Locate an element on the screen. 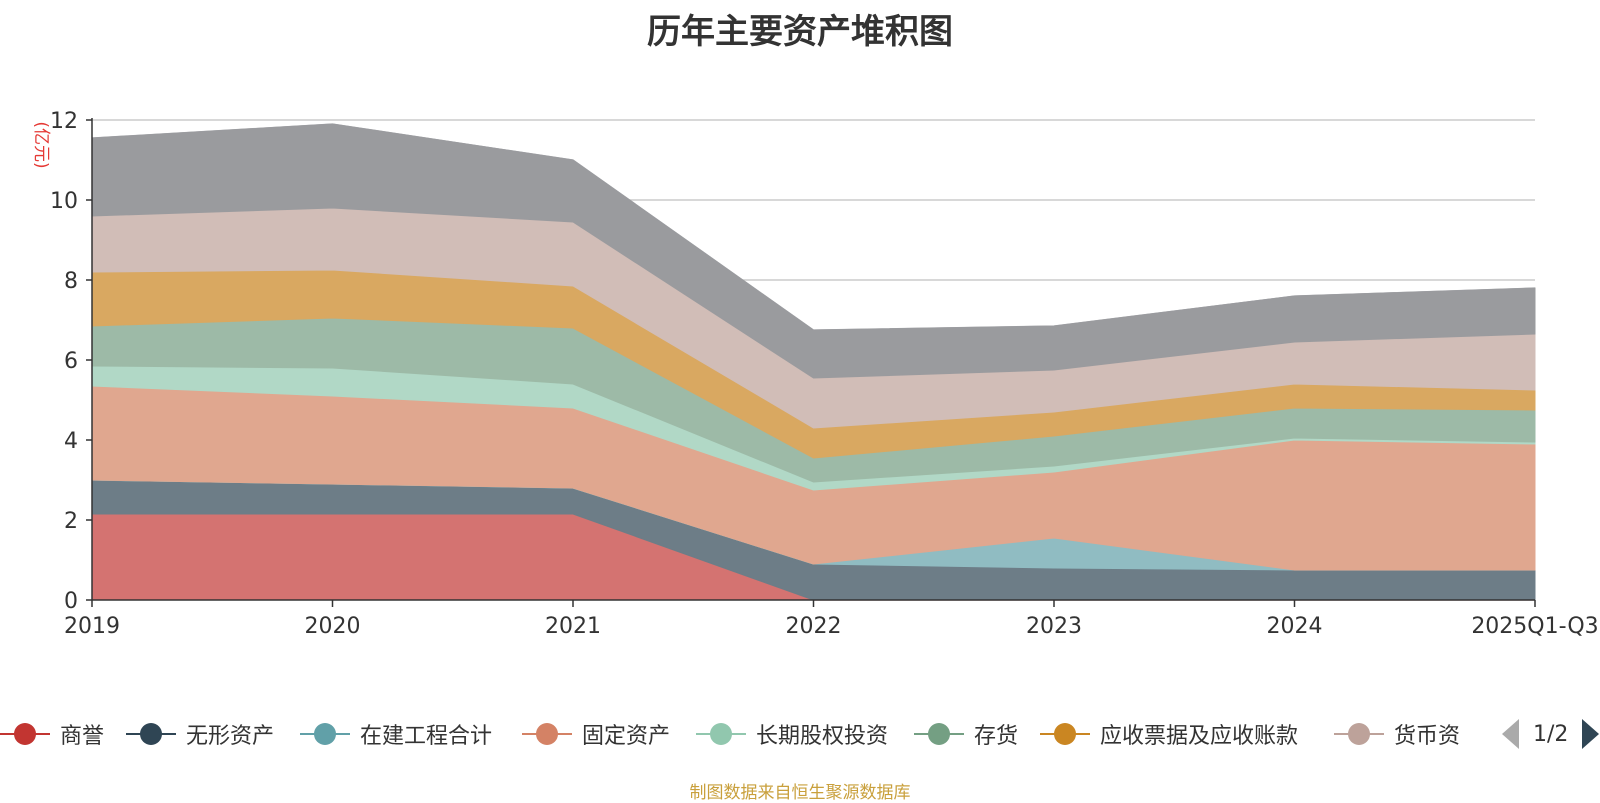 This screenshot has width=1600, height=803. y-tick-label: 8 is located at coordinates (71, 281).